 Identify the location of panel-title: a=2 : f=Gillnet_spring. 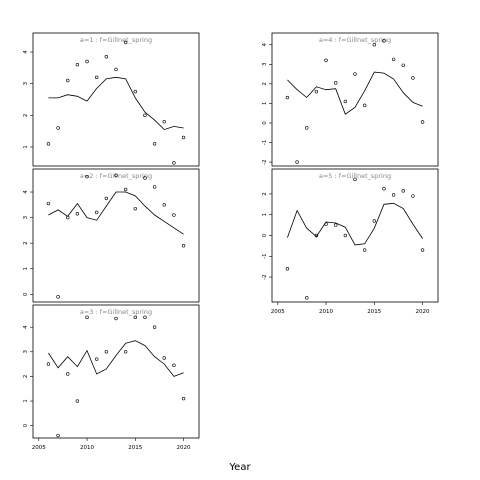
(116, 176).